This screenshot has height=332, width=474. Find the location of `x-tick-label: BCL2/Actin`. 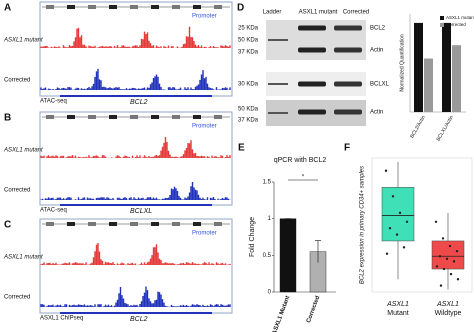

x-tick-label: BCL2/Actin is located at coordinates (418, 126).